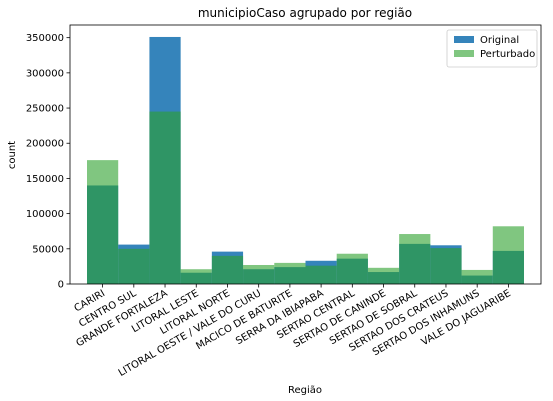 Image resolution: width=553 pixels, height=401 pixels. What do you see at coordinates (45, 214) in the screenshot?
I see `y-tick-label: 100000` at bounding box center [45, 214].